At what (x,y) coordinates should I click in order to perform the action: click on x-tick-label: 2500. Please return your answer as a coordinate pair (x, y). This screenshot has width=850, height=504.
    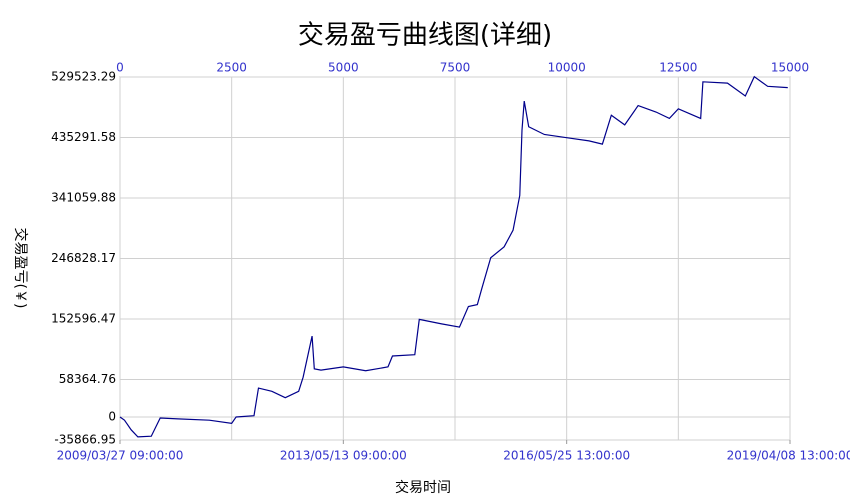
    Looking at the image, I should click on (231, 68).